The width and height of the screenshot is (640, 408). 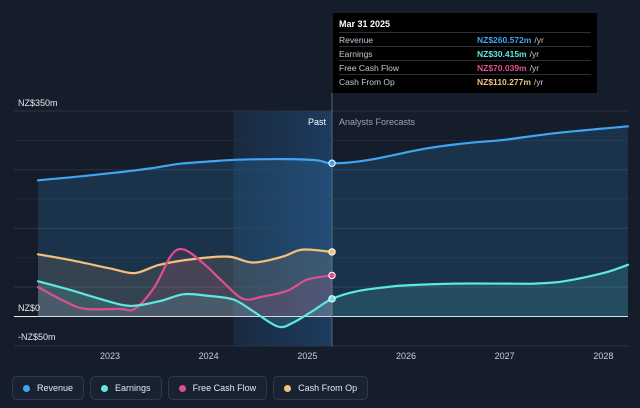 I want to click on tooltip-value: NZ$110.277m, so click(x=504, y=81).